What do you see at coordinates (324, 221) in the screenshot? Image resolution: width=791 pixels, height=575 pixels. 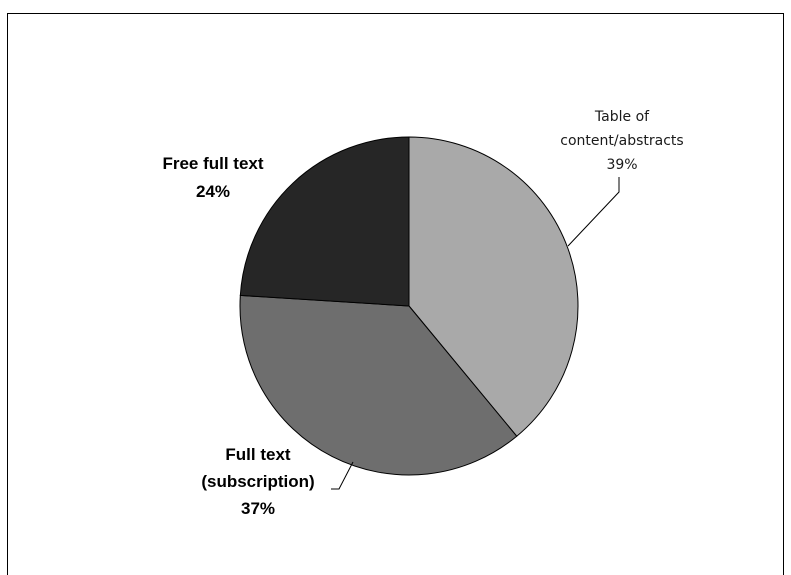 I see `slice-free-full-text` at bounding box center [324, 221].